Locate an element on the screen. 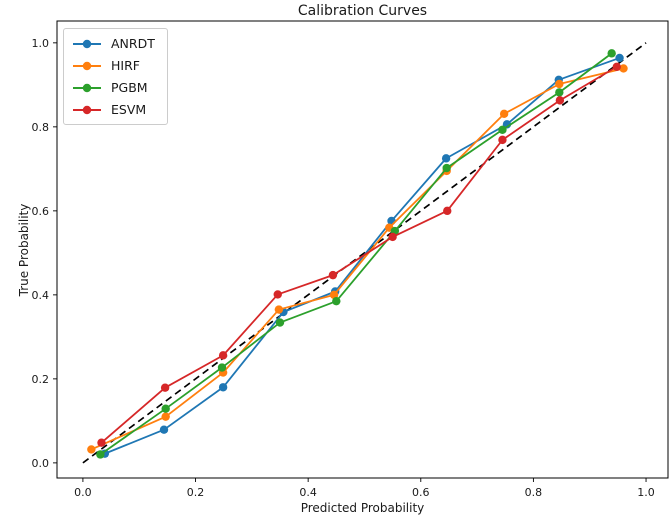 This screenshot has width=672, height=526. legend-item-PGBM: PGBM is located at coordinates (113, 87).